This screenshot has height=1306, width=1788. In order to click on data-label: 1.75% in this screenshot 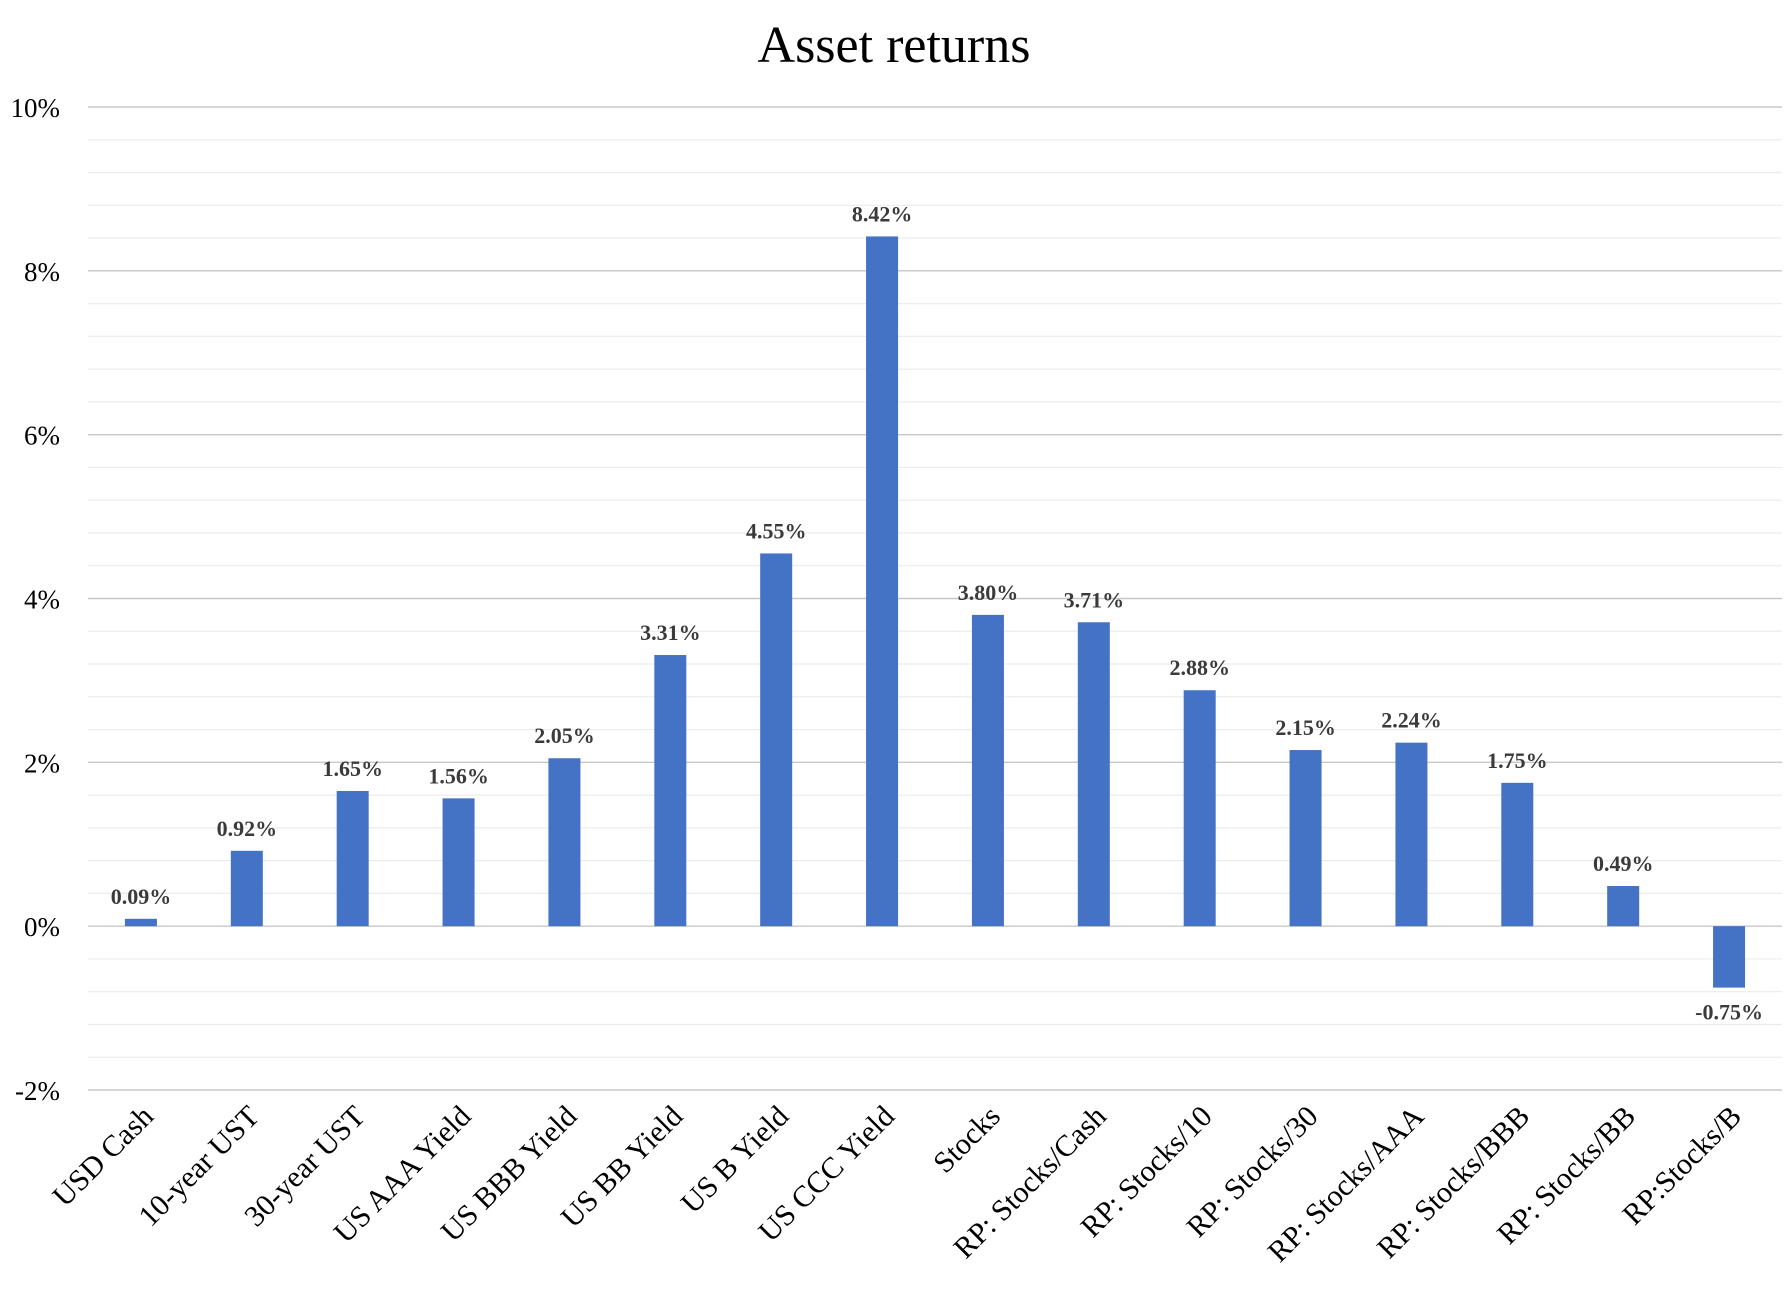, I will do `click(1517, 760)`.